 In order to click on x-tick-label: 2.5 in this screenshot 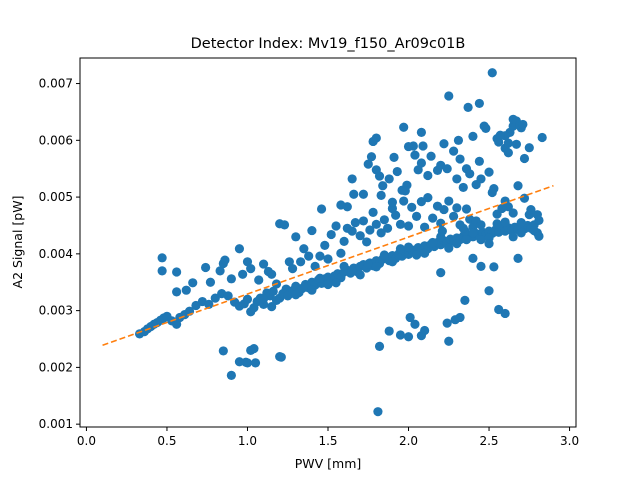, I will do `click(488, 441)`.